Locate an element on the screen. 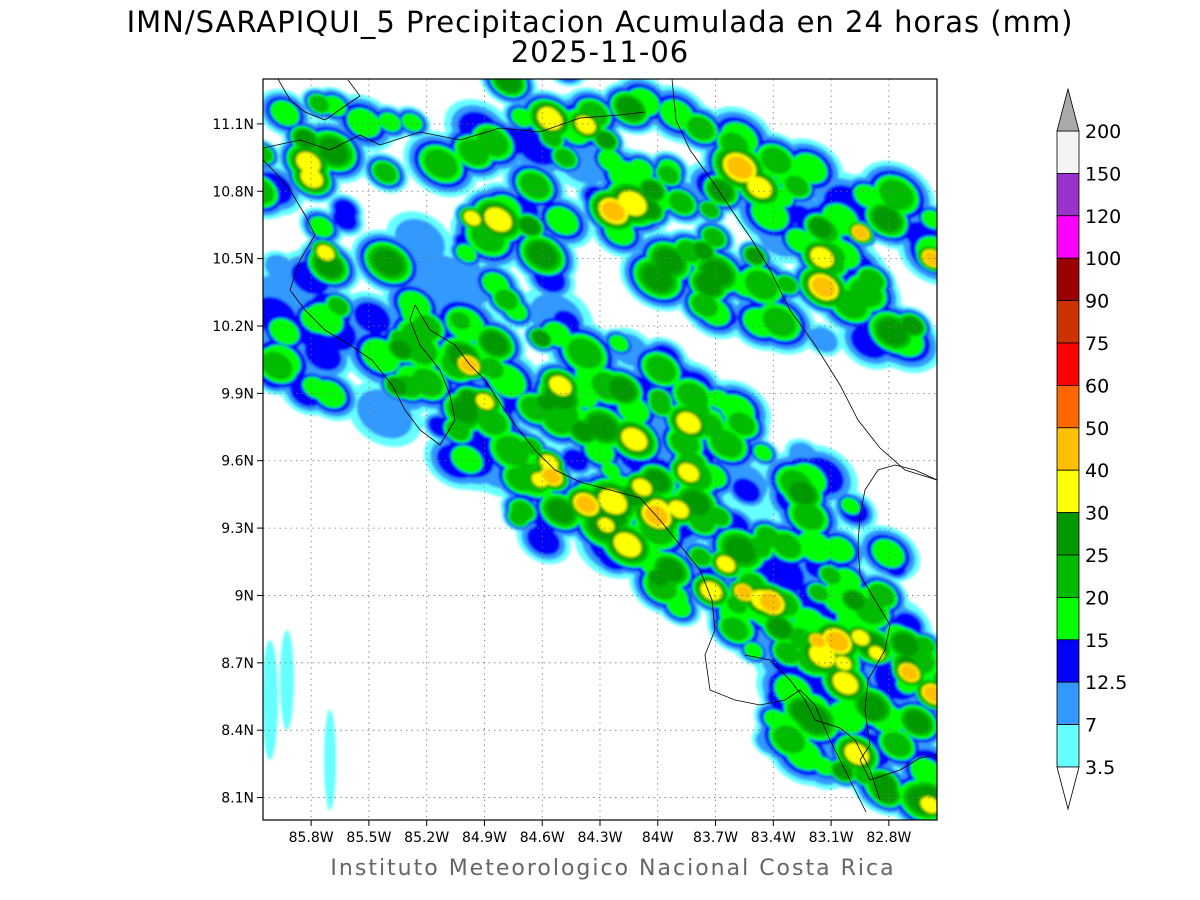 This screenshot has width=1200, height=900. map-date: 2025-11-06 is located at coordinates (600, 52).